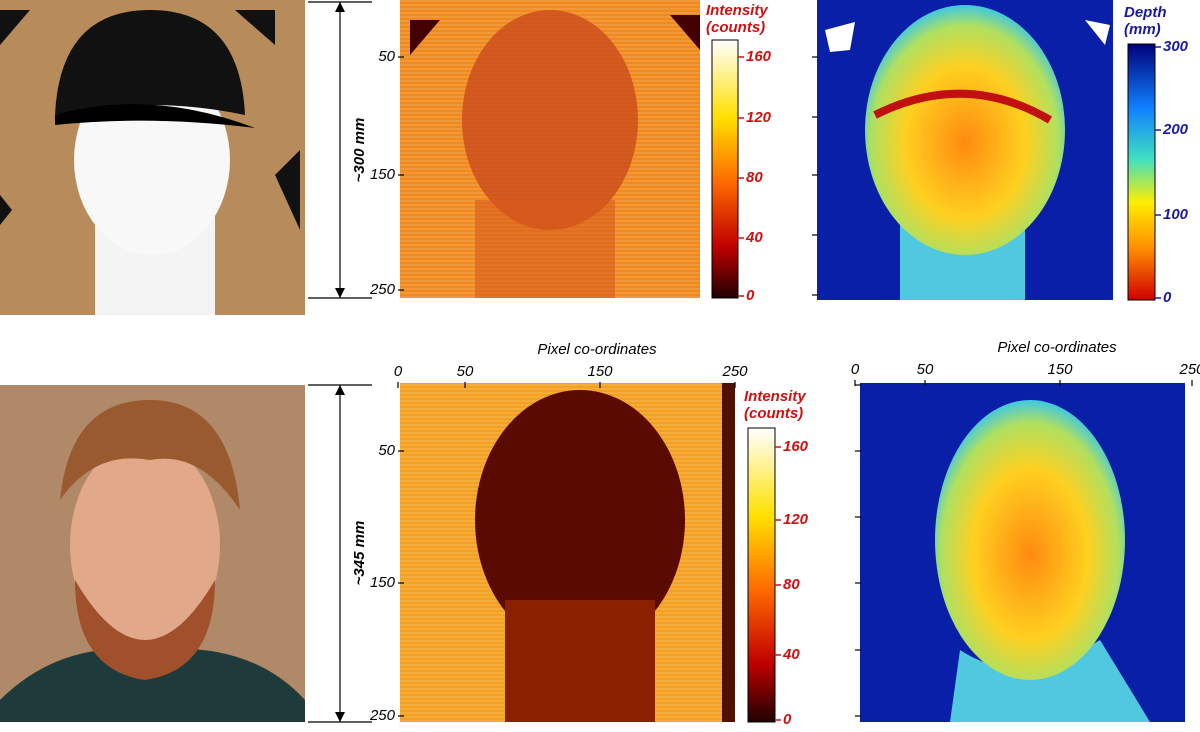 The height and width of the screenshot is (732, 1200). I want to click on depth-colorbar, so click(1141, 172).